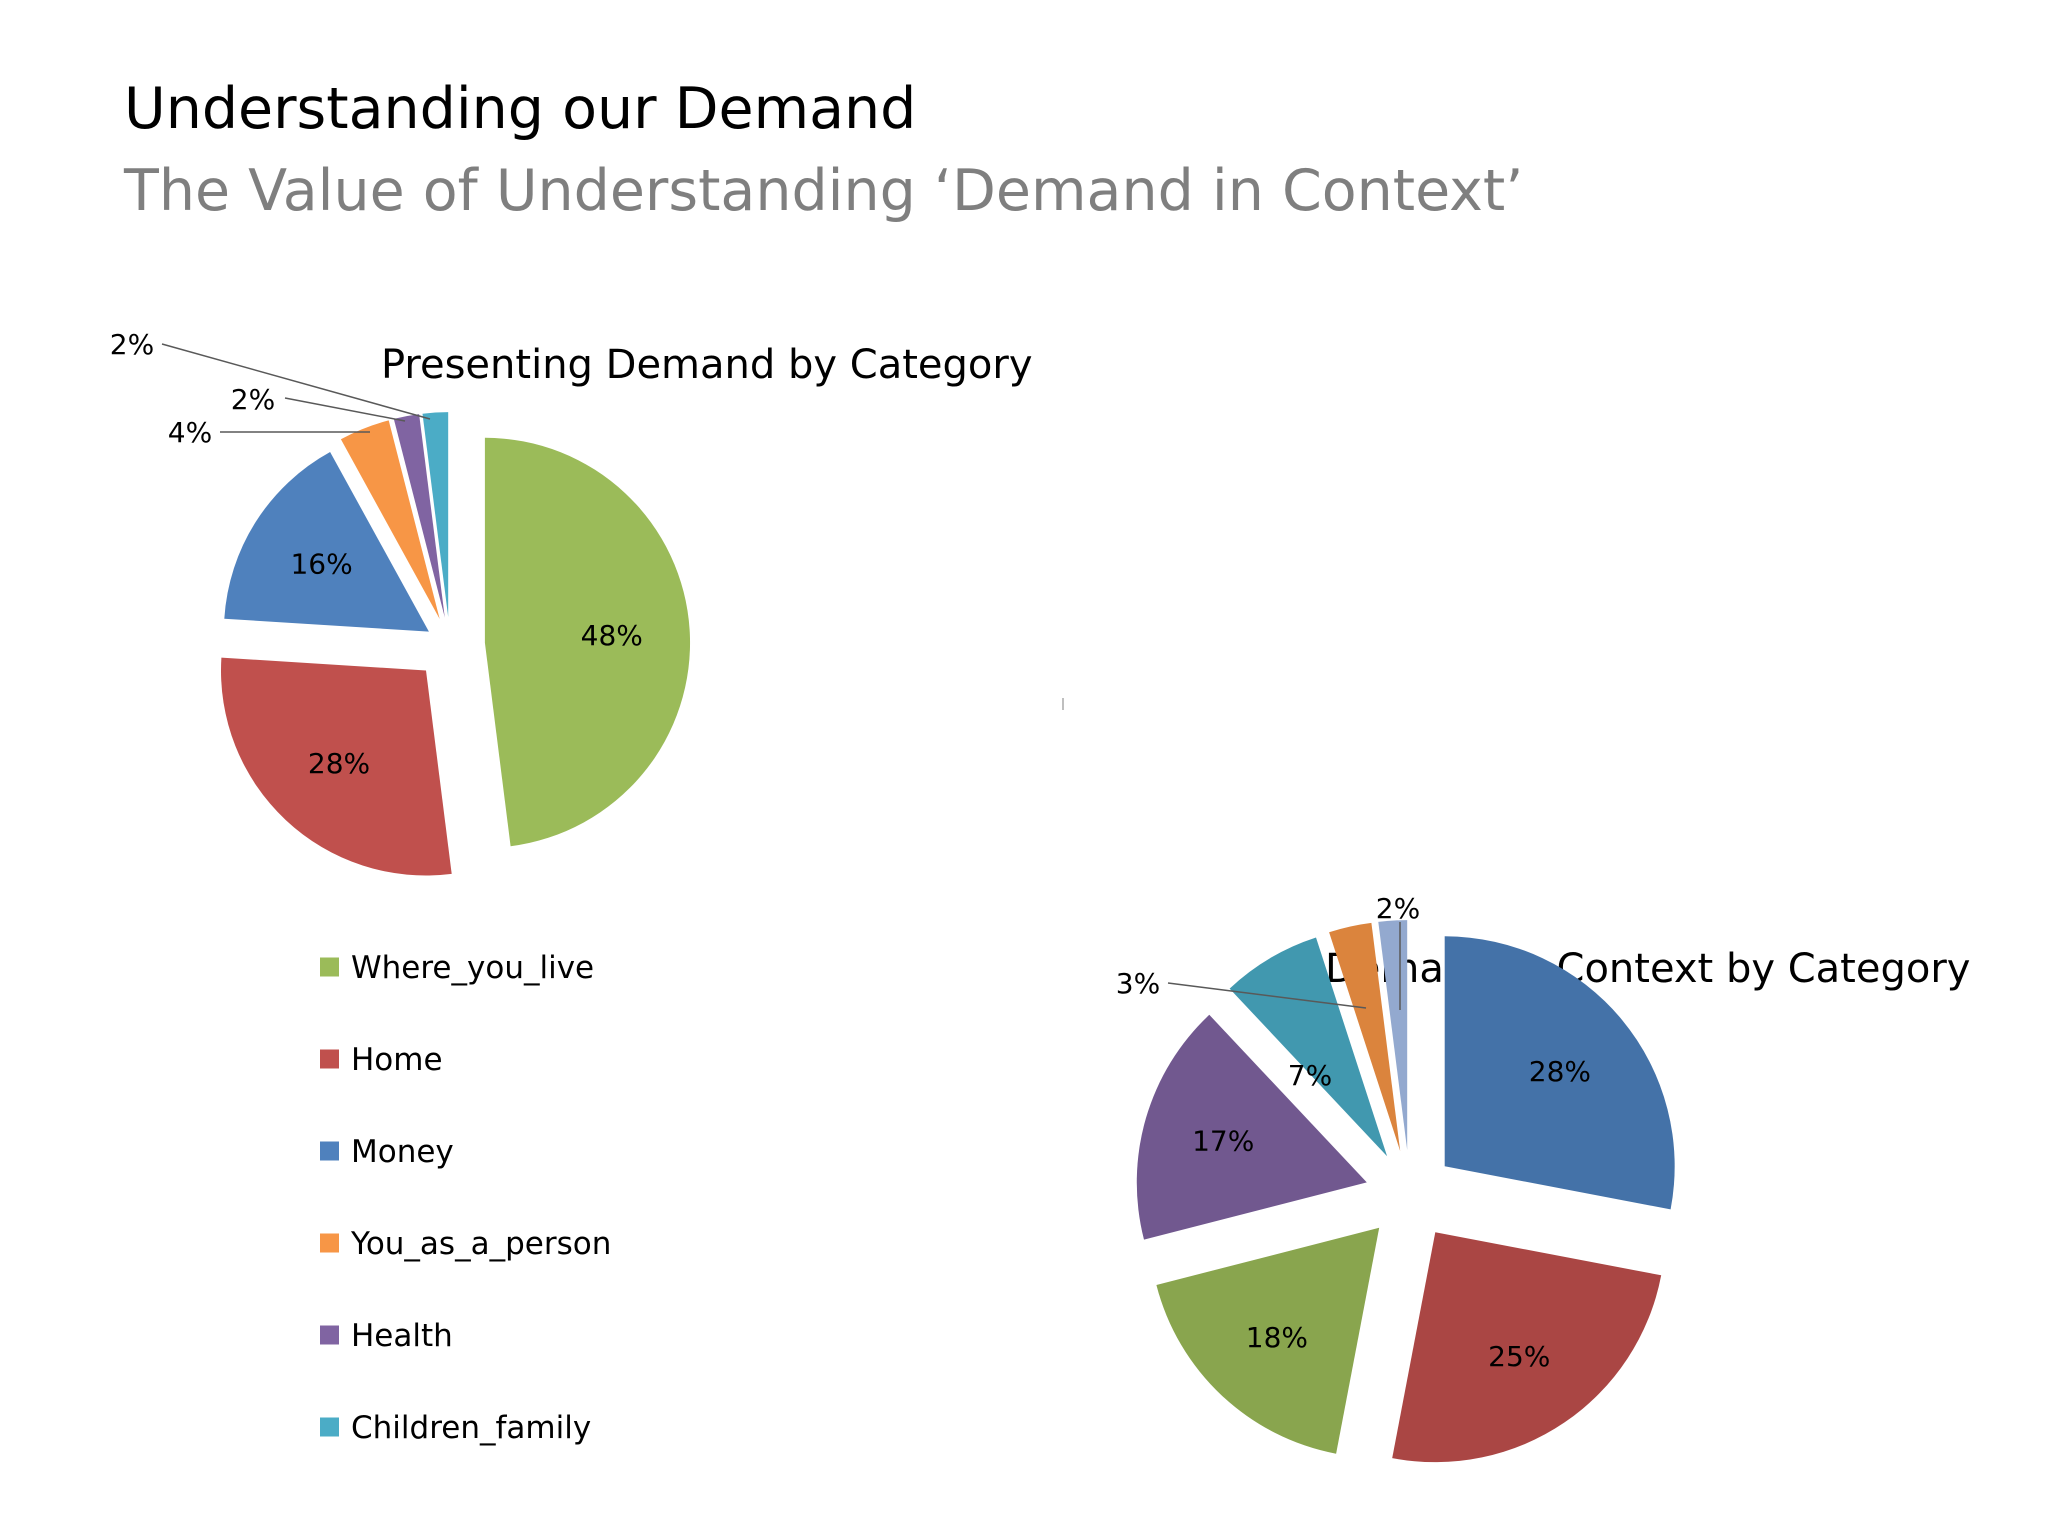 The height and width of the screenshot is (1536, 2048). Describe the element at coordinates (329, 1059) in the screenshot. I see `legend-swatch-home` at that location.